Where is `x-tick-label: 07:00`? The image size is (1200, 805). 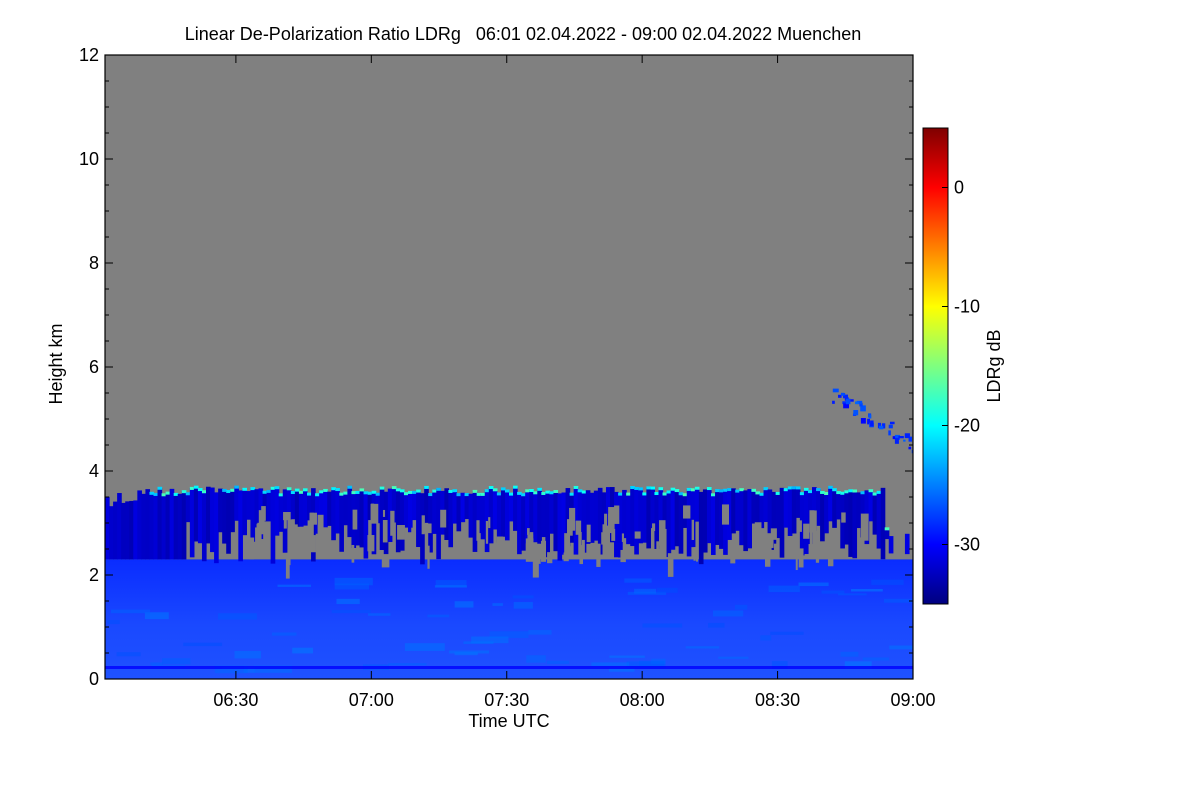 x-tick-label: 07:00 is located at coordinates (371, 700).